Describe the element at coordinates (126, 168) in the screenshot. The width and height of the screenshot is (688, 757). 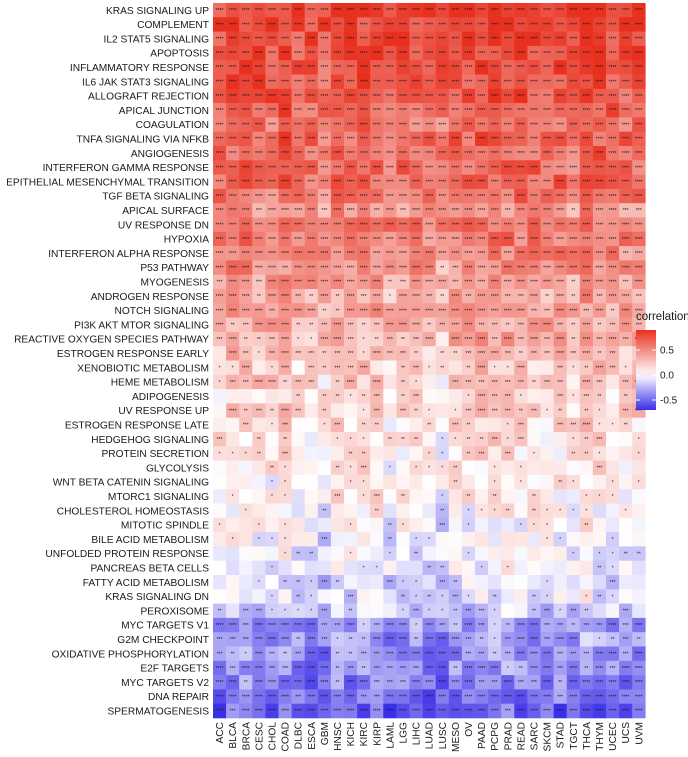
I see `pathway-label: INTERFERON GAMMA RESPONSE` at that location.